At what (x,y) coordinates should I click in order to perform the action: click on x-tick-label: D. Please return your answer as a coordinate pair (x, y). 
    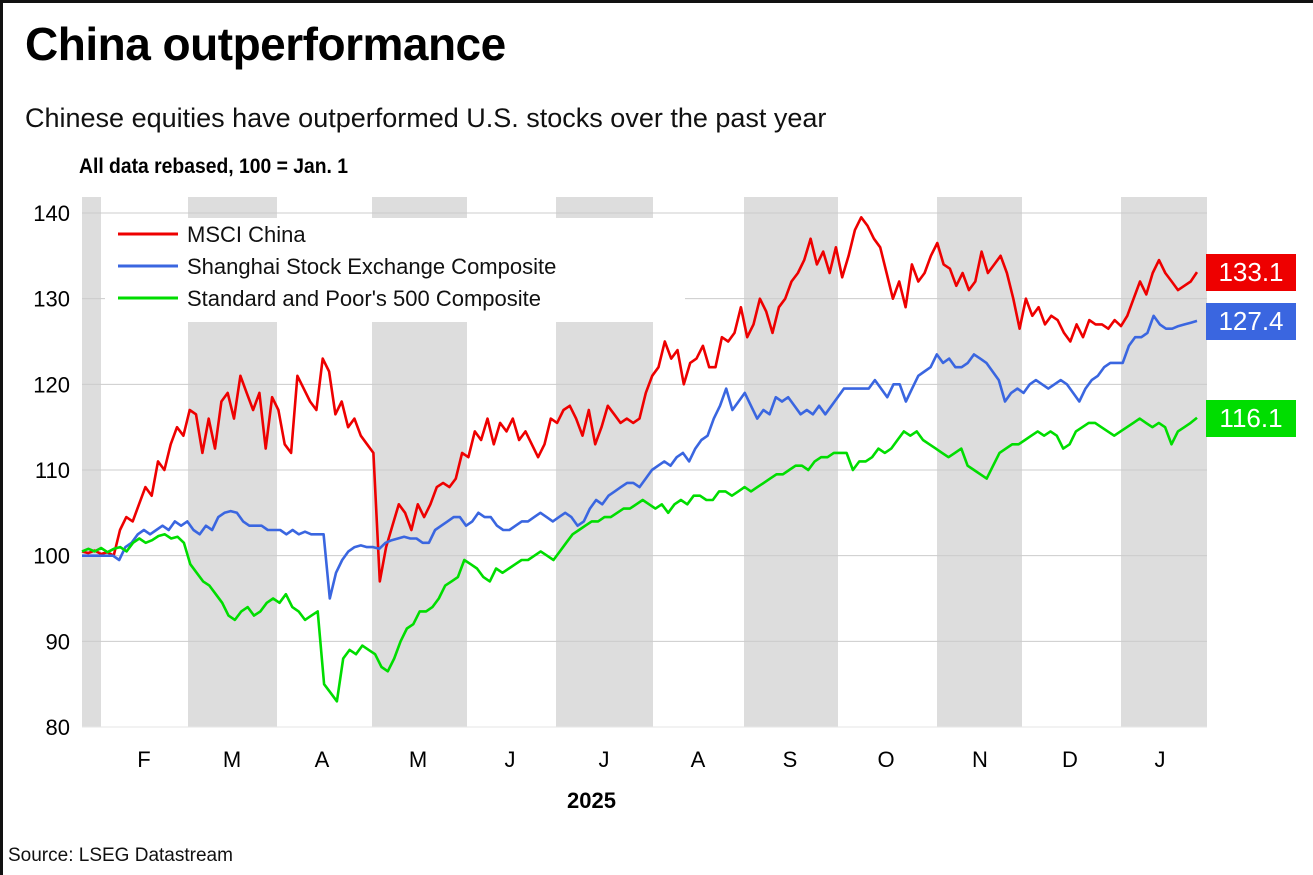
    Looking at the image, I should click on (1070, 759).